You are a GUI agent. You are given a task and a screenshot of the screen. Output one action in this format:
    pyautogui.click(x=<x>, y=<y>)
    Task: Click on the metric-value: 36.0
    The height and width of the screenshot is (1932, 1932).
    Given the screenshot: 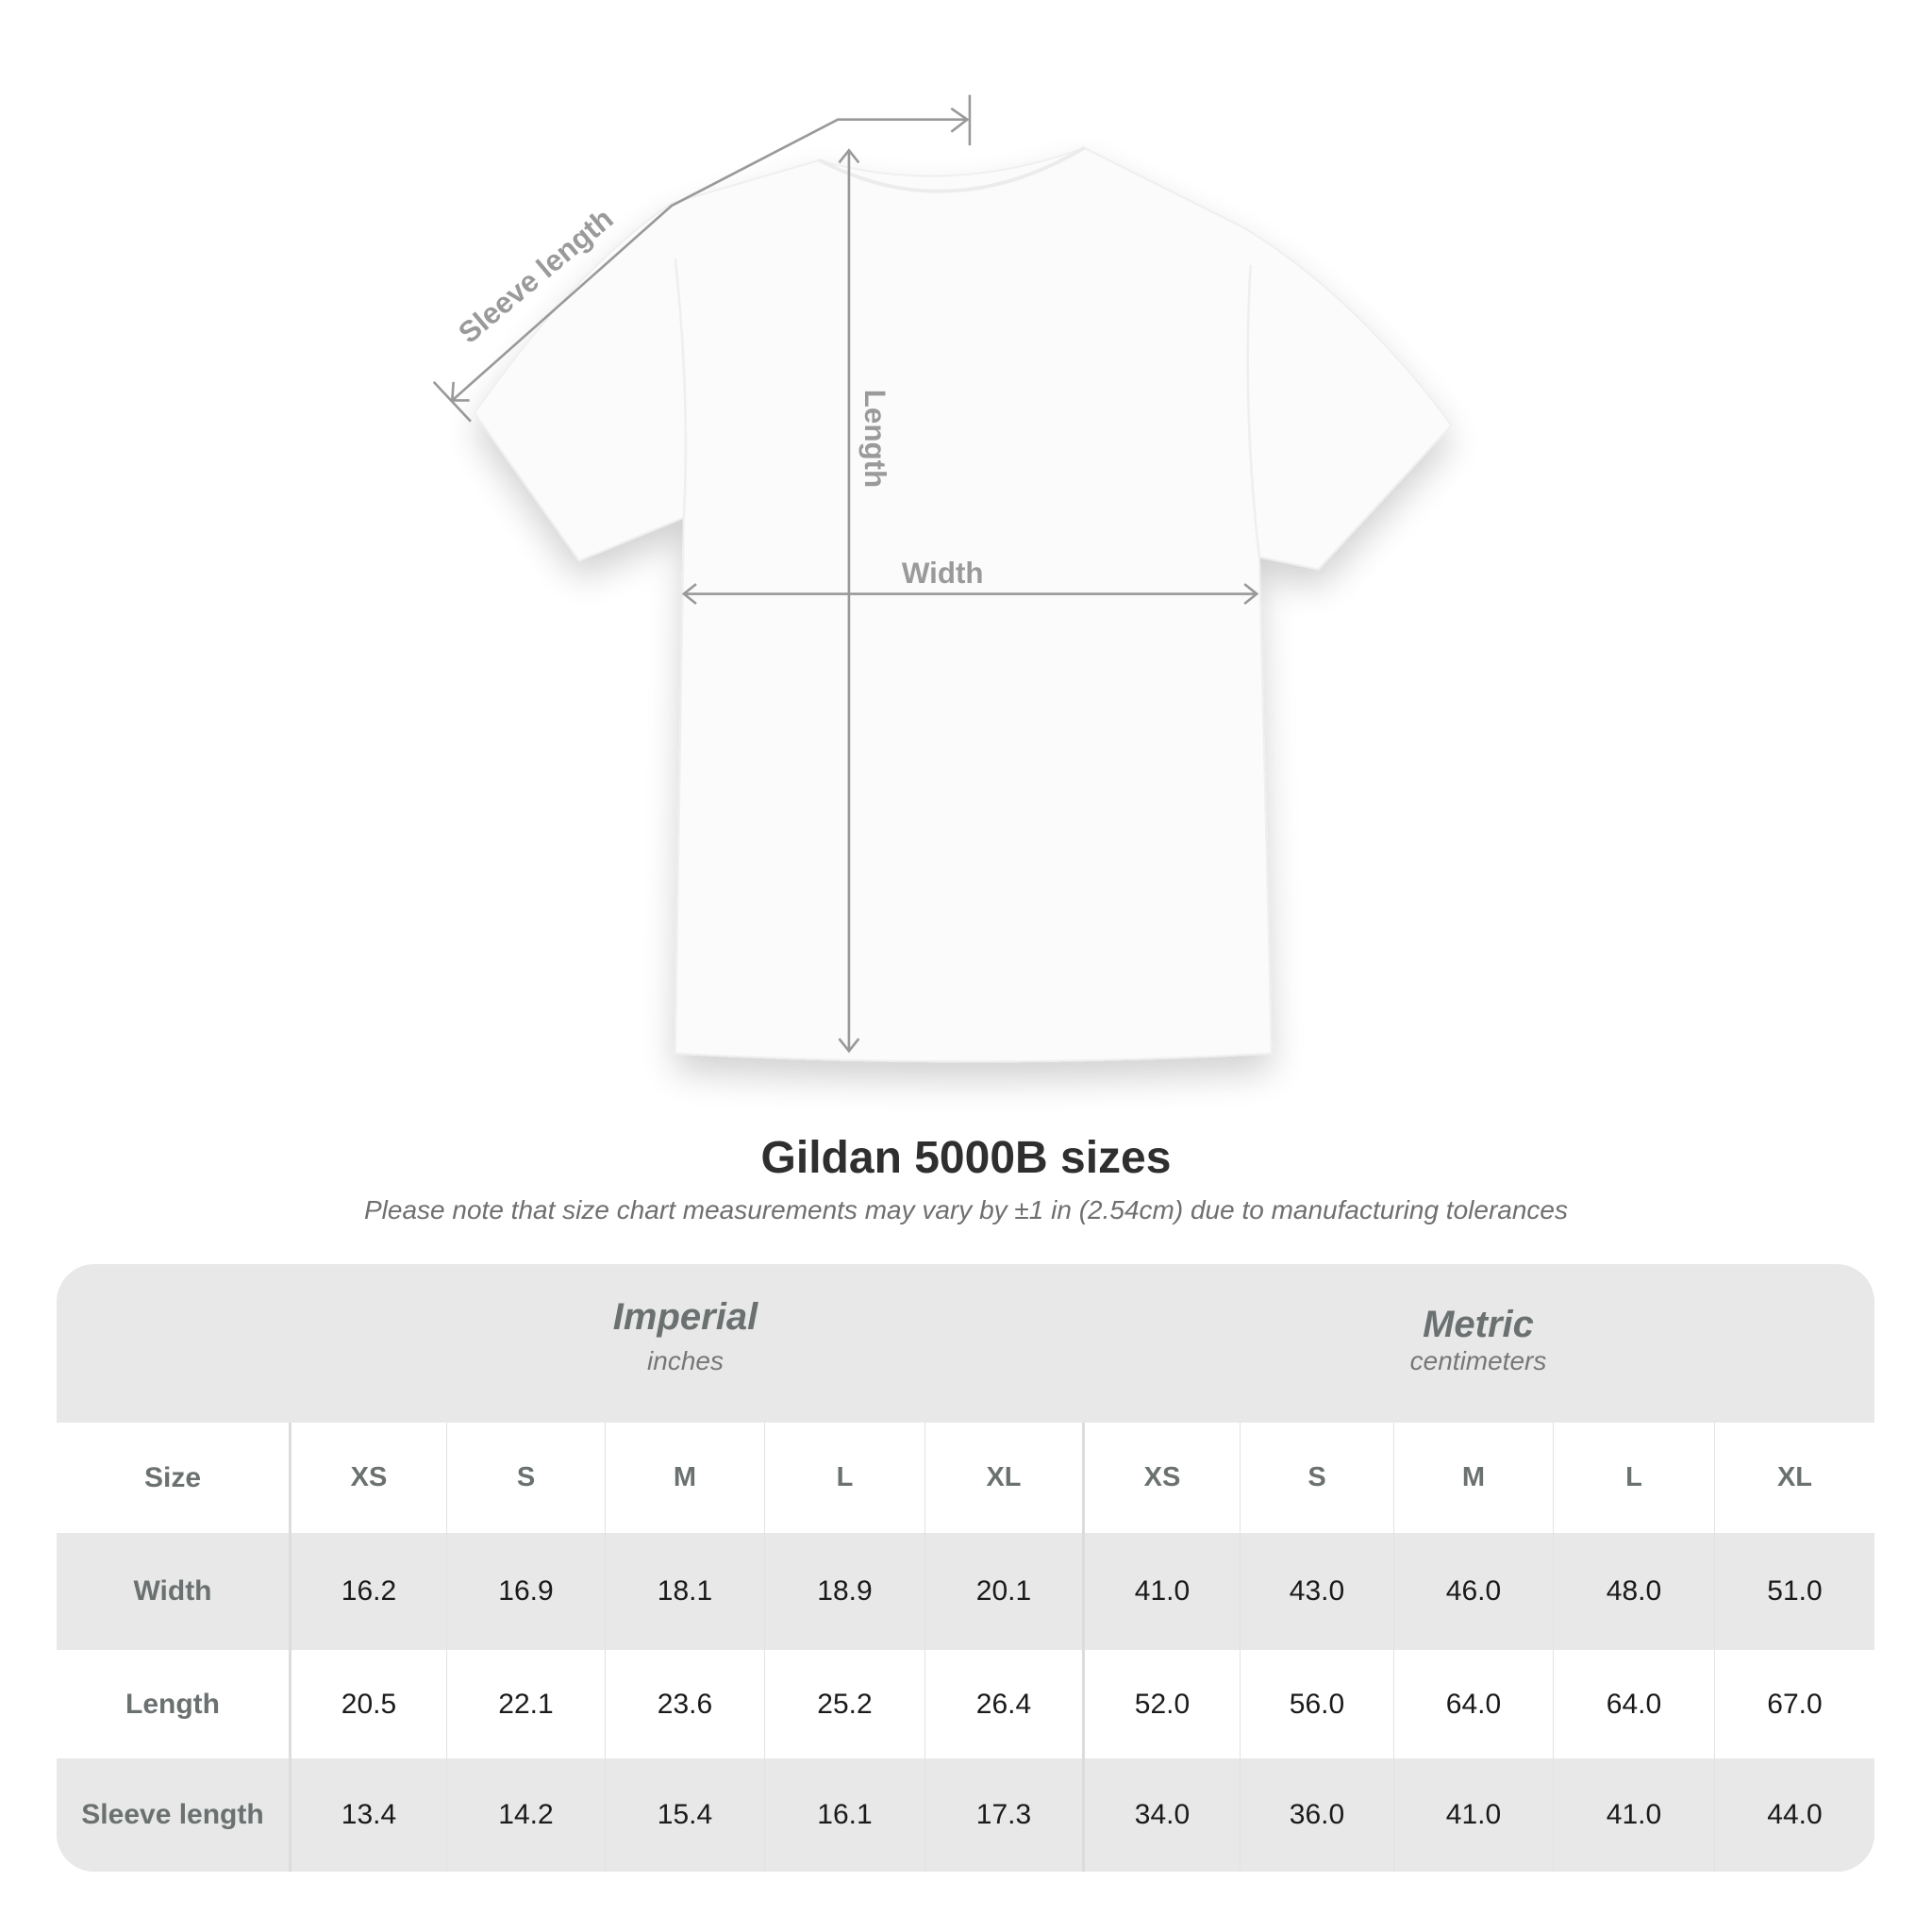 What is the action you would take?
    pyautogui.click(x=1317, y=1815)
    